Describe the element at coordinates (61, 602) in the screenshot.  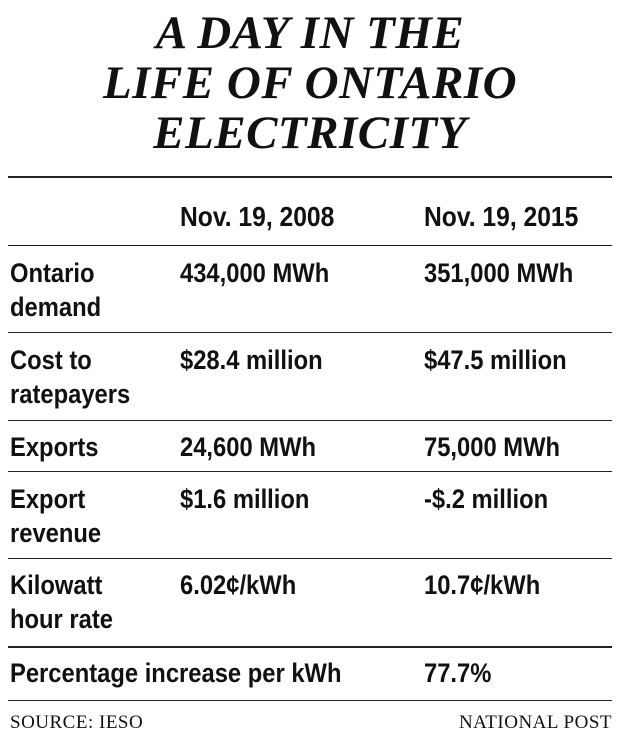
I see `row-label-kilowatt-hour-rate: Kilowatt hour rate` at that location.